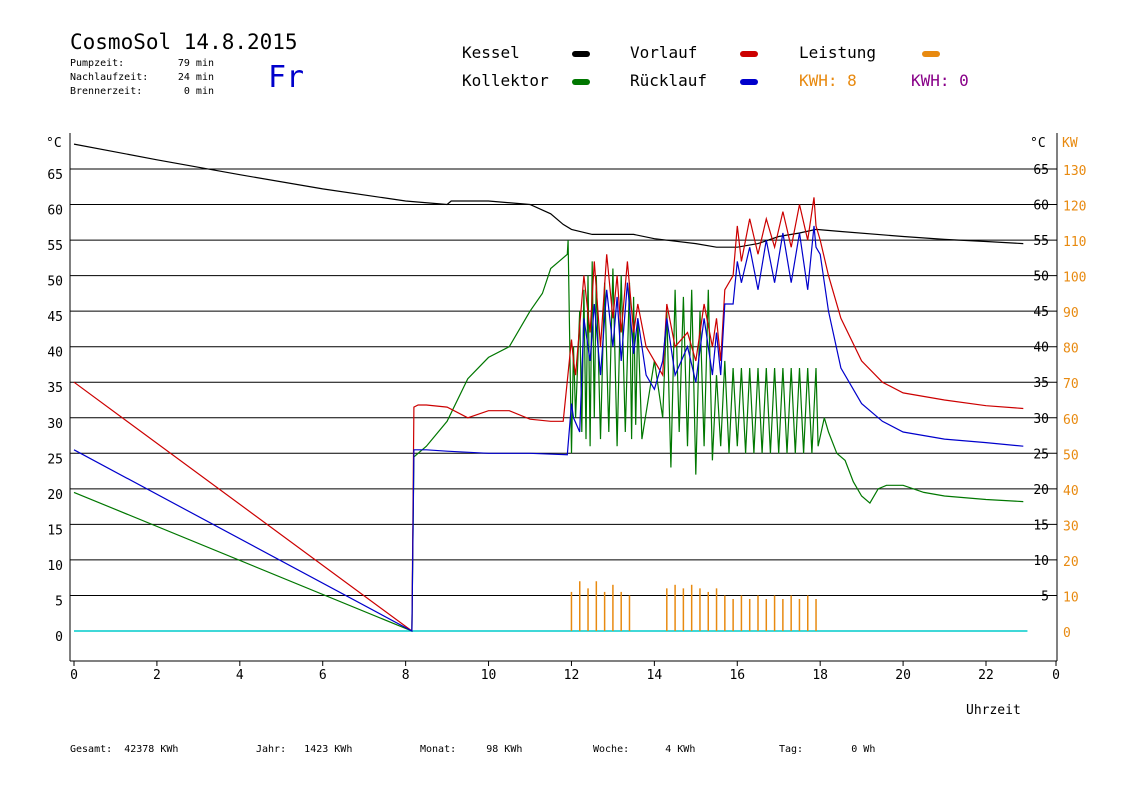  Describe the element at coordinates (655, 675) in the screenshot. I see `x-tick-label: 14` at that location.